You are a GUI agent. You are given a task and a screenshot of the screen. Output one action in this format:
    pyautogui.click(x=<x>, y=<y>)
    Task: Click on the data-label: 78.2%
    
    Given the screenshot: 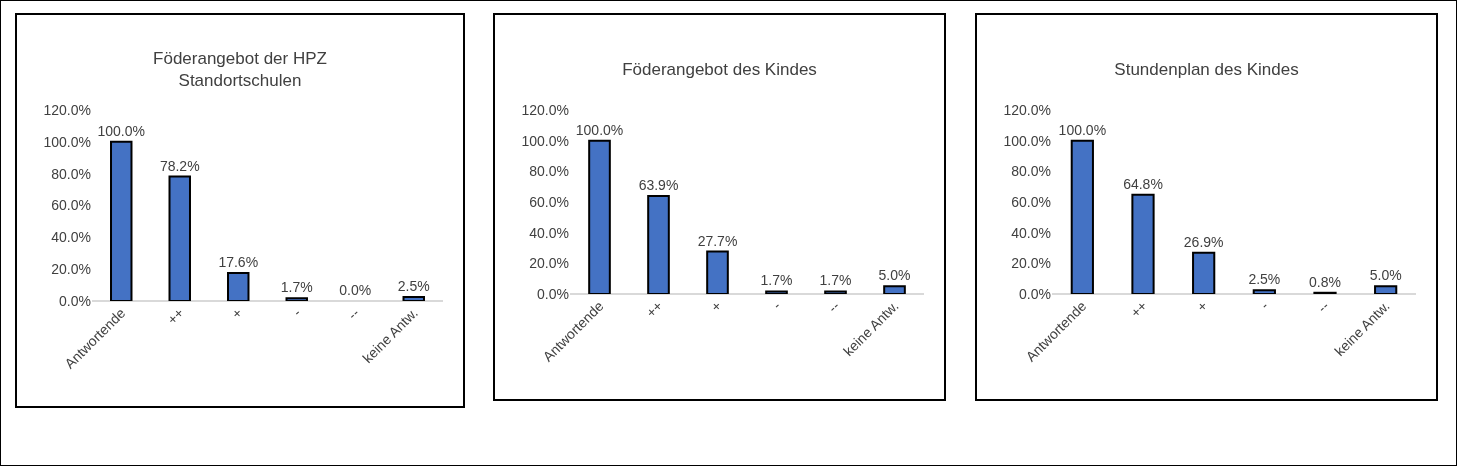 What is the action you would take?
    pyautogui.click(x=179, y=165)
    